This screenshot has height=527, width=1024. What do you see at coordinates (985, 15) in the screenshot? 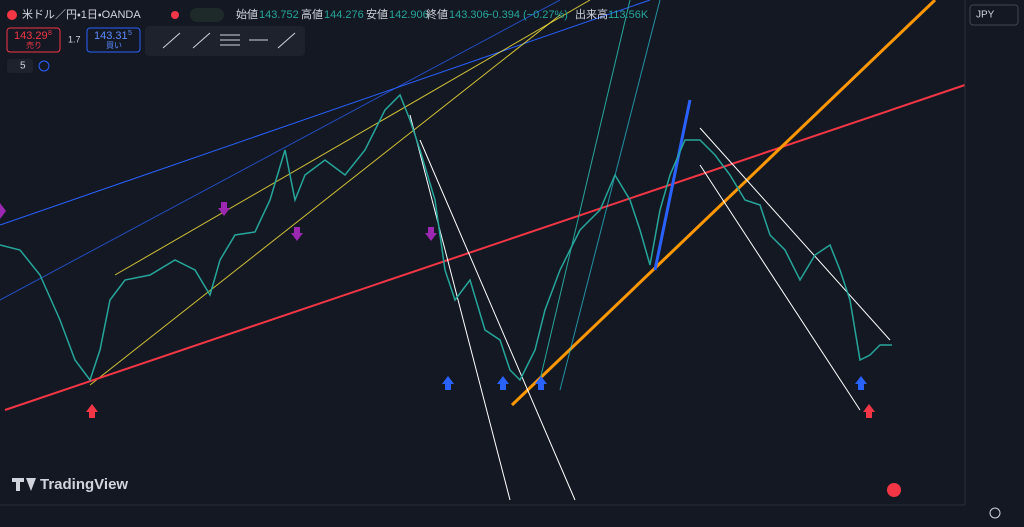
I see `currency: JPY` at bounding box center [985, 15].